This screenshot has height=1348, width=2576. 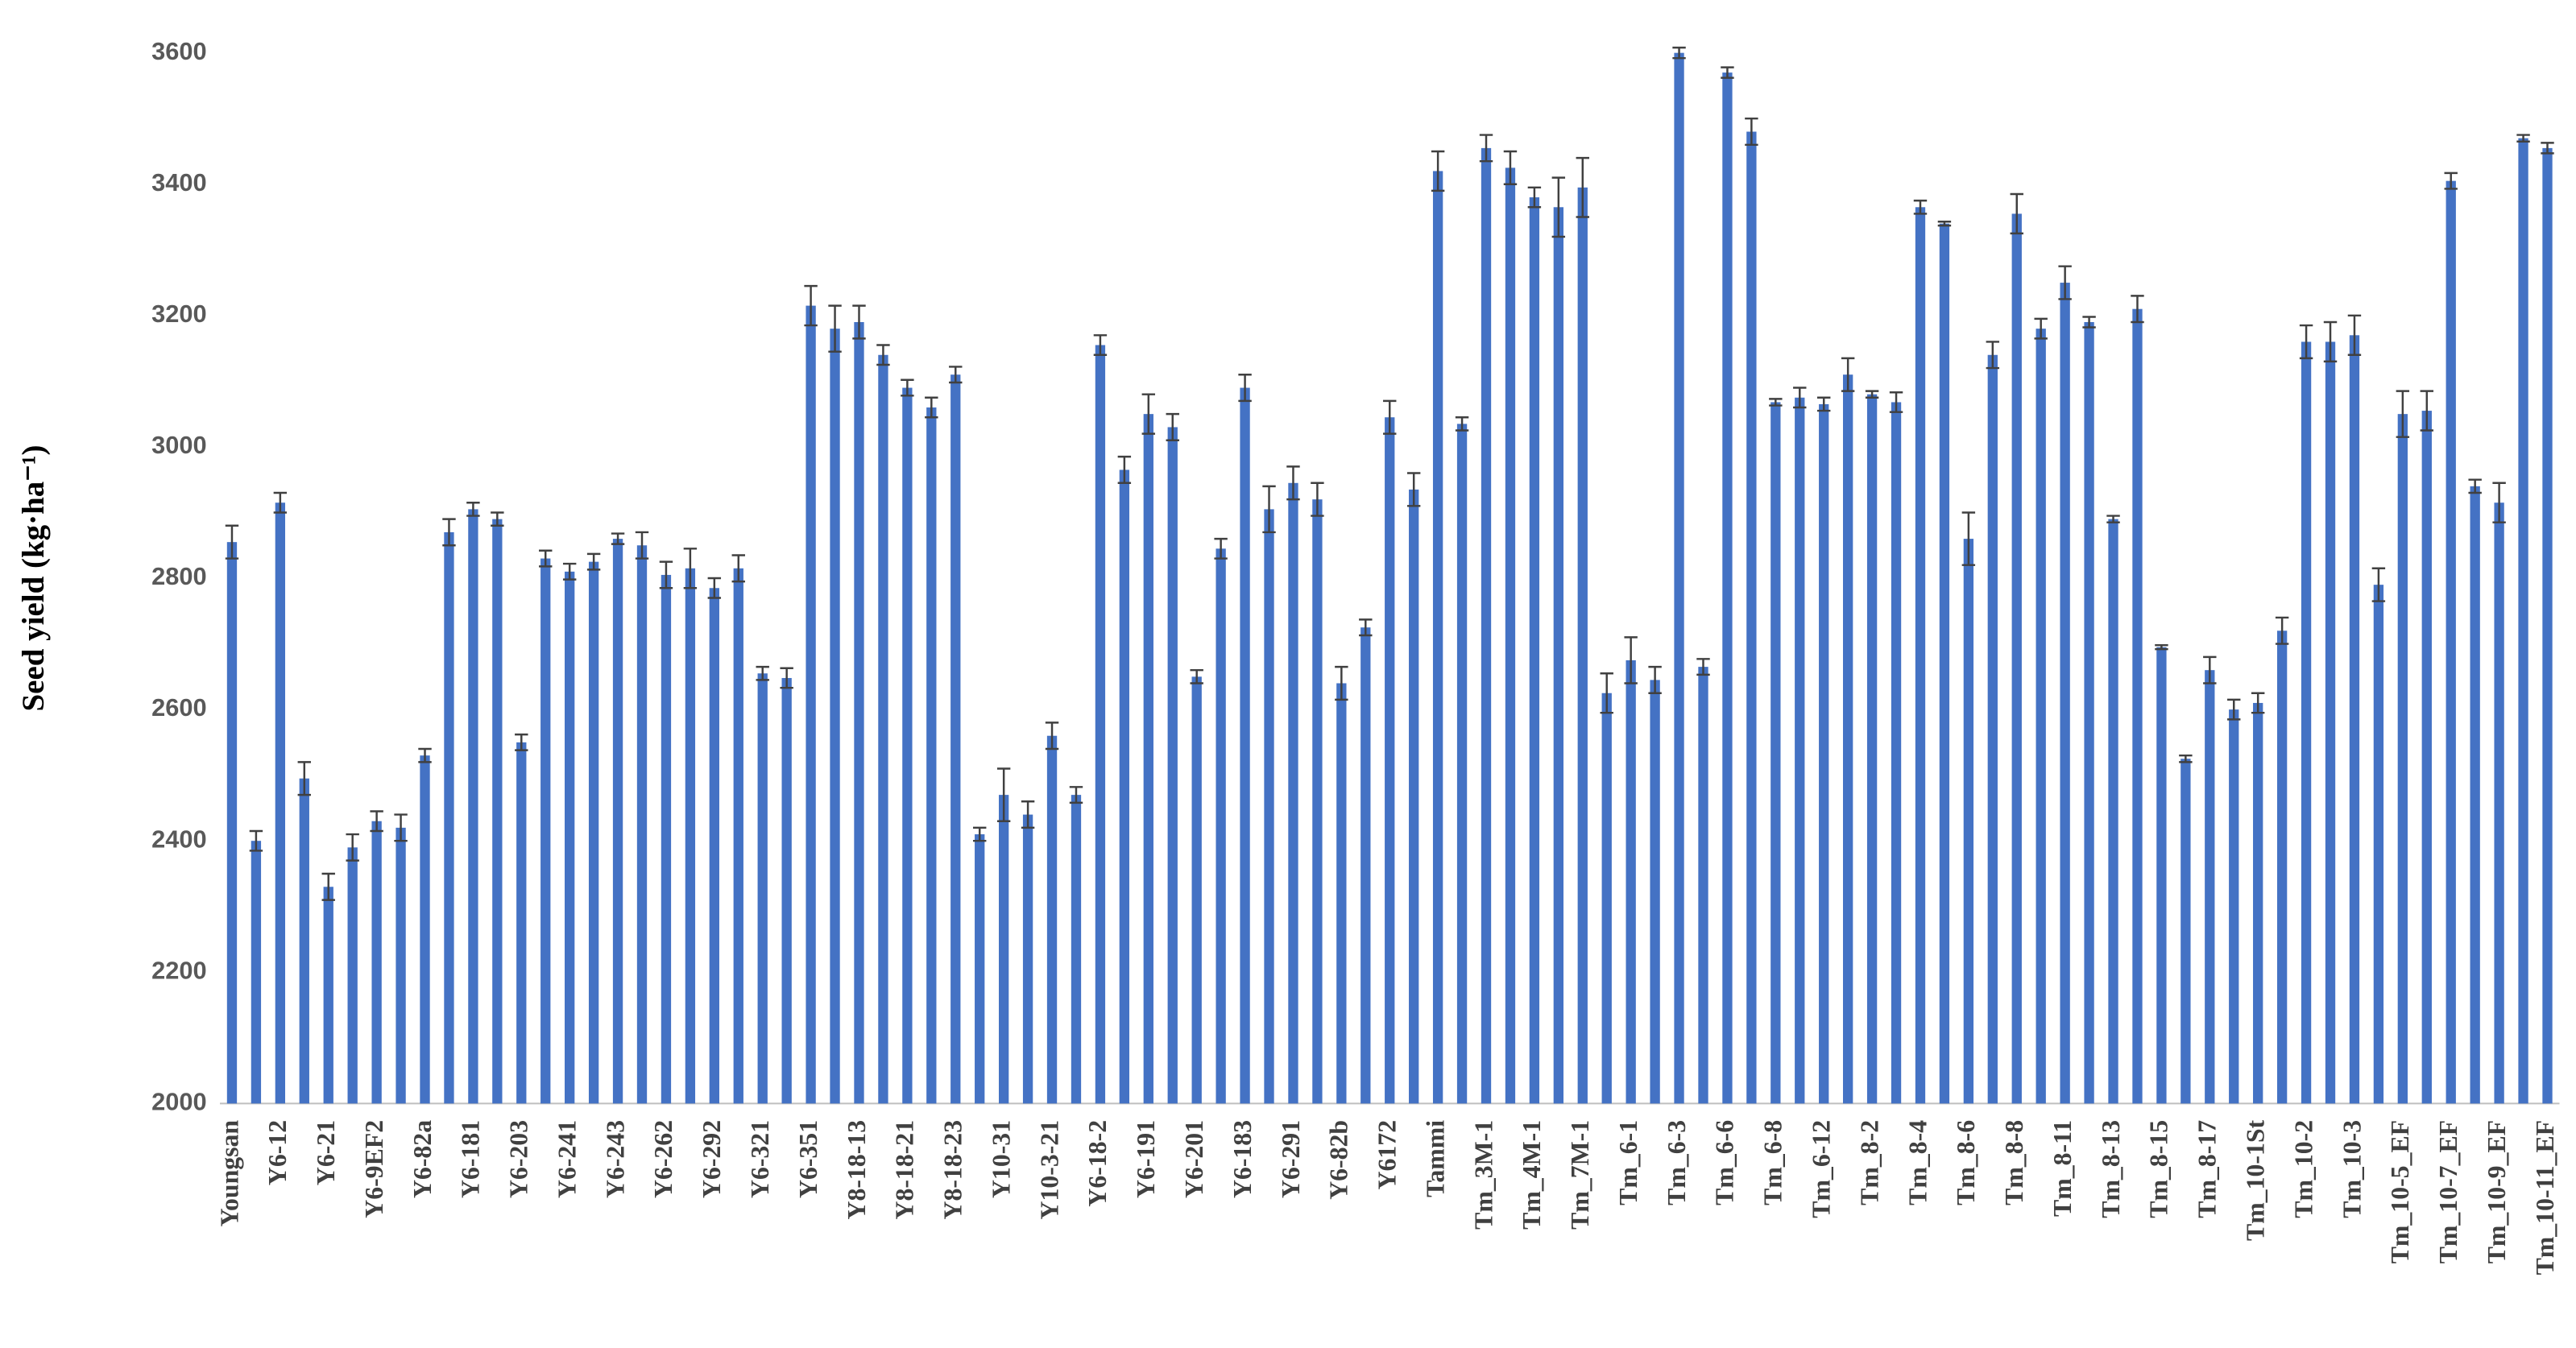 I want to click on y-tick-label: 2600, so click(x=178, y=707).